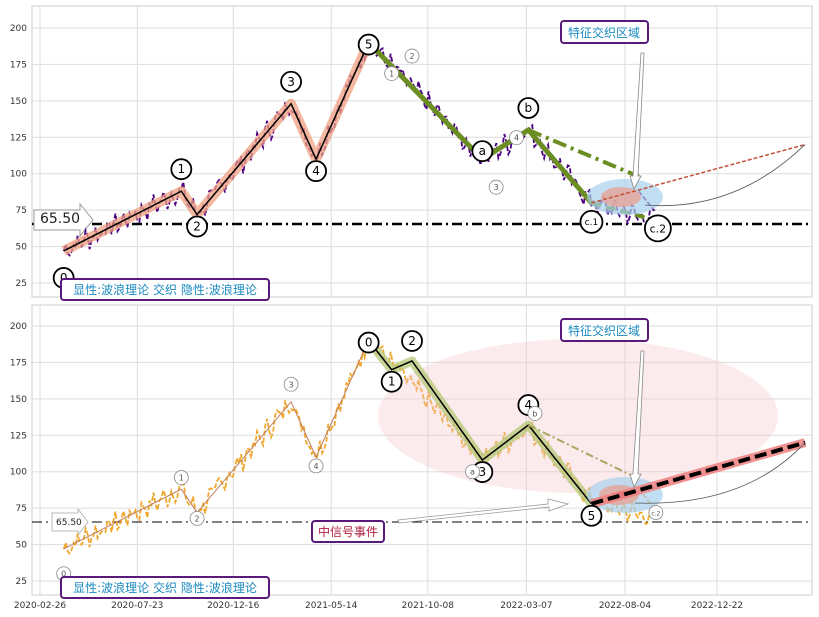 This screenshot has width=819, height=617. I want to click on x-tick-label: 2022-12-22, so click(717, 606).